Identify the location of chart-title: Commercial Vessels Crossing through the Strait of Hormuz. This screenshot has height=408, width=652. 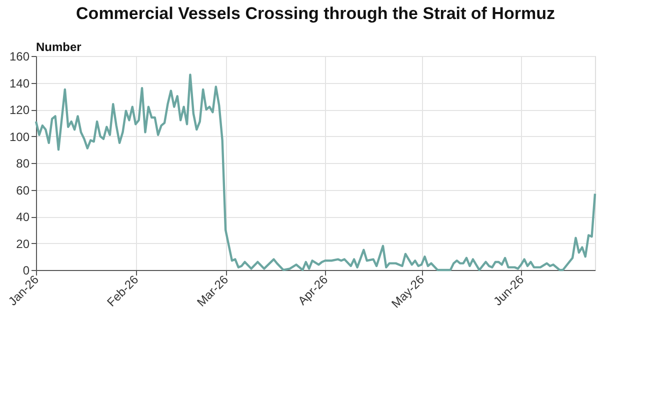
(315, 13).